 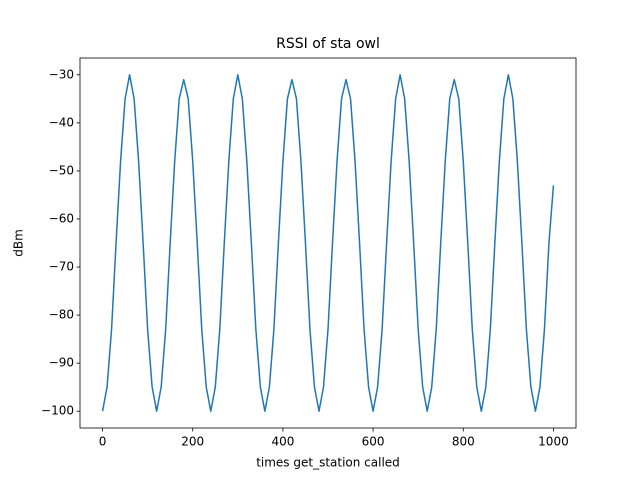 What do you see at coordinates (192, 442) in the screenshot?
I see `x-tick-label: 200` at bounding box center [192, 442].